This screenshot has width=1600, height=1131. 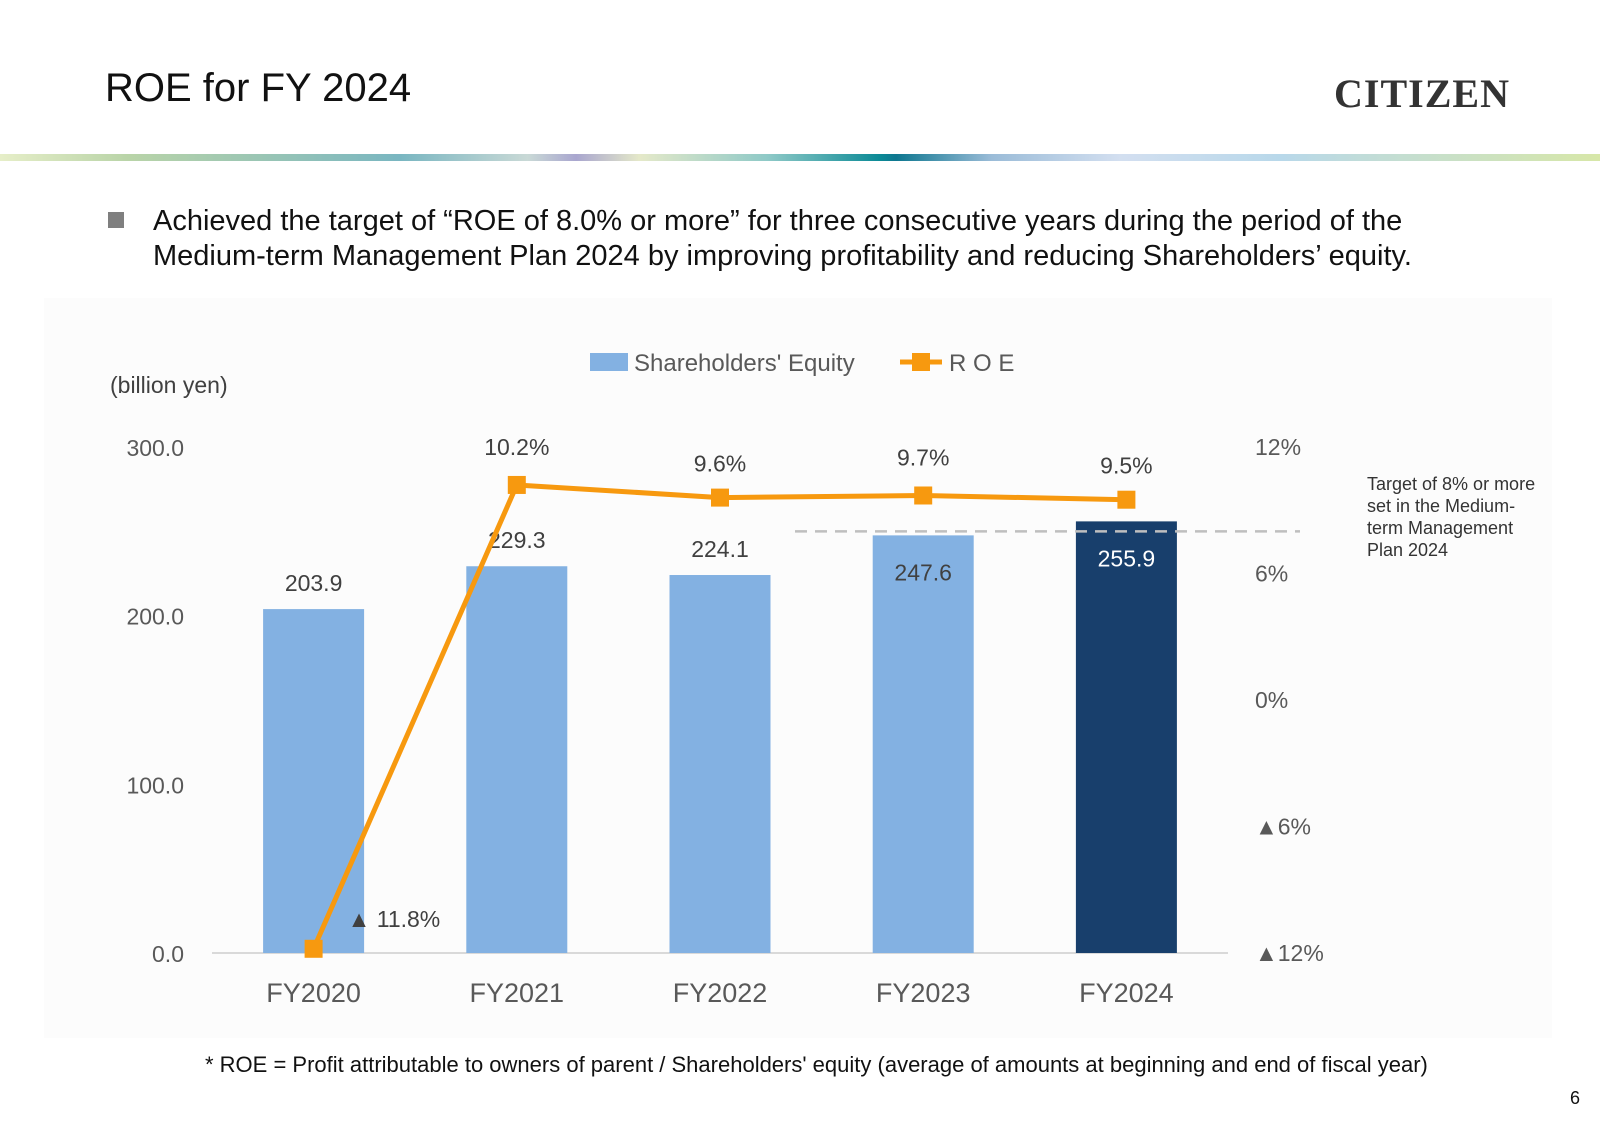 What do you see at coordinates (609, 362) in the screenshot?
I see `legend-equity-swatch` at bounding box center [609, 362].